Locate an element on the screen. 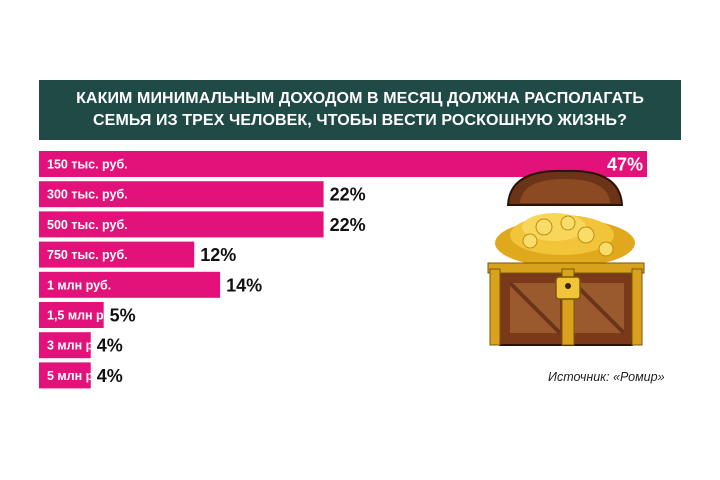  bar-value-label-0: 47% is located at coordinates (625, 165).